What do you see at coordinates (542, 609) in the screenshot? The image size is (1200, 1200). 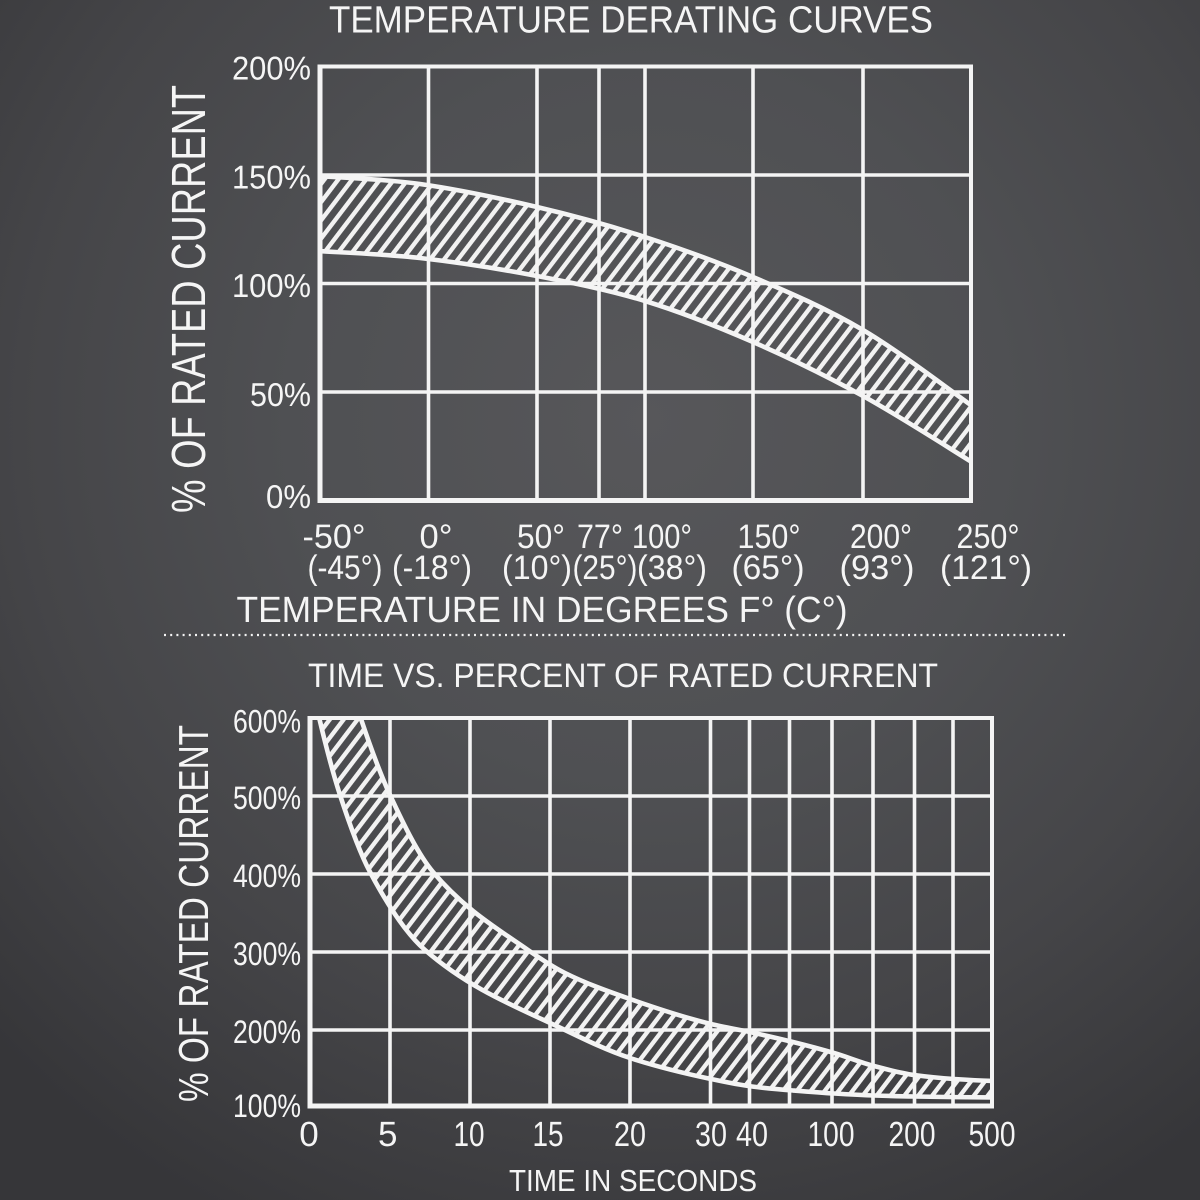 I see `svg-text: TEMPERATURE IN DEGREES F° (C°)` at bounding box center [542, 609].